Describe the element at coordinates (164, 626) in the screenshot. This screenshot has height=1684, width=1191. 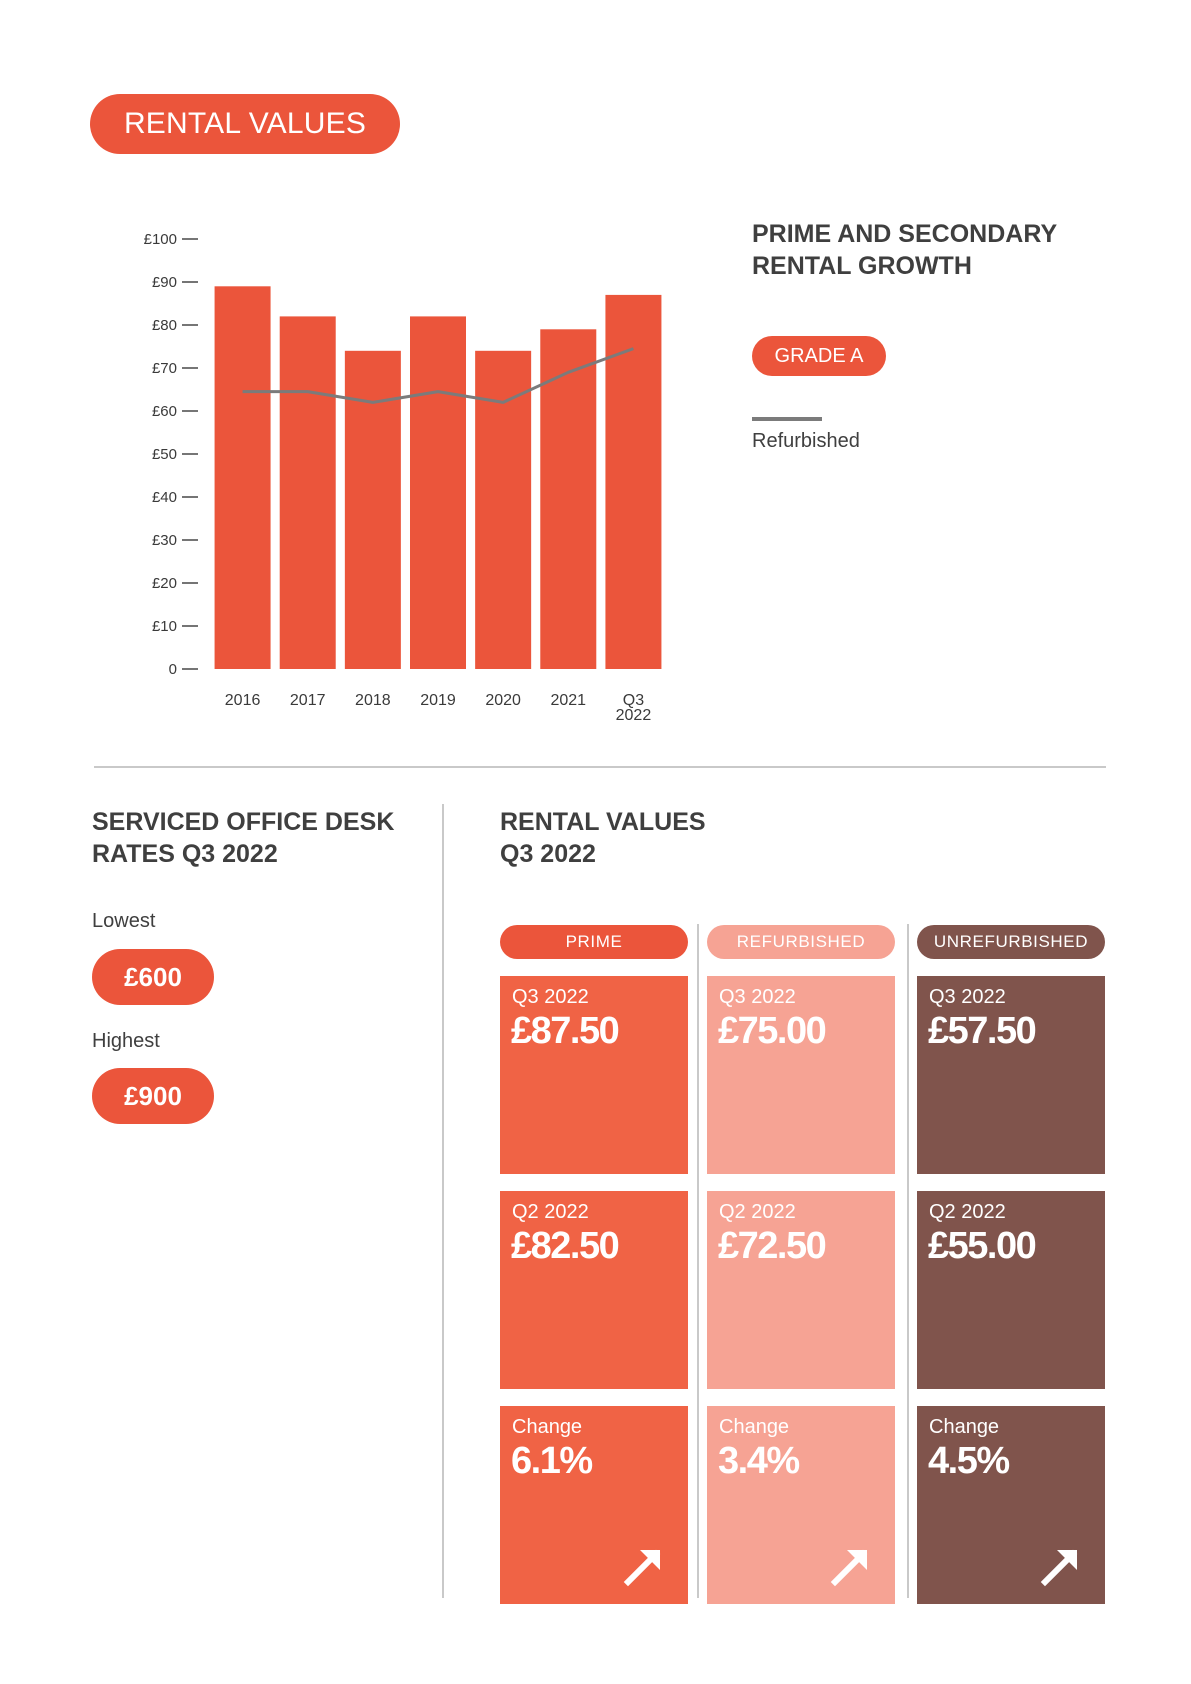
I see `y-tick-label: £10` at that location.